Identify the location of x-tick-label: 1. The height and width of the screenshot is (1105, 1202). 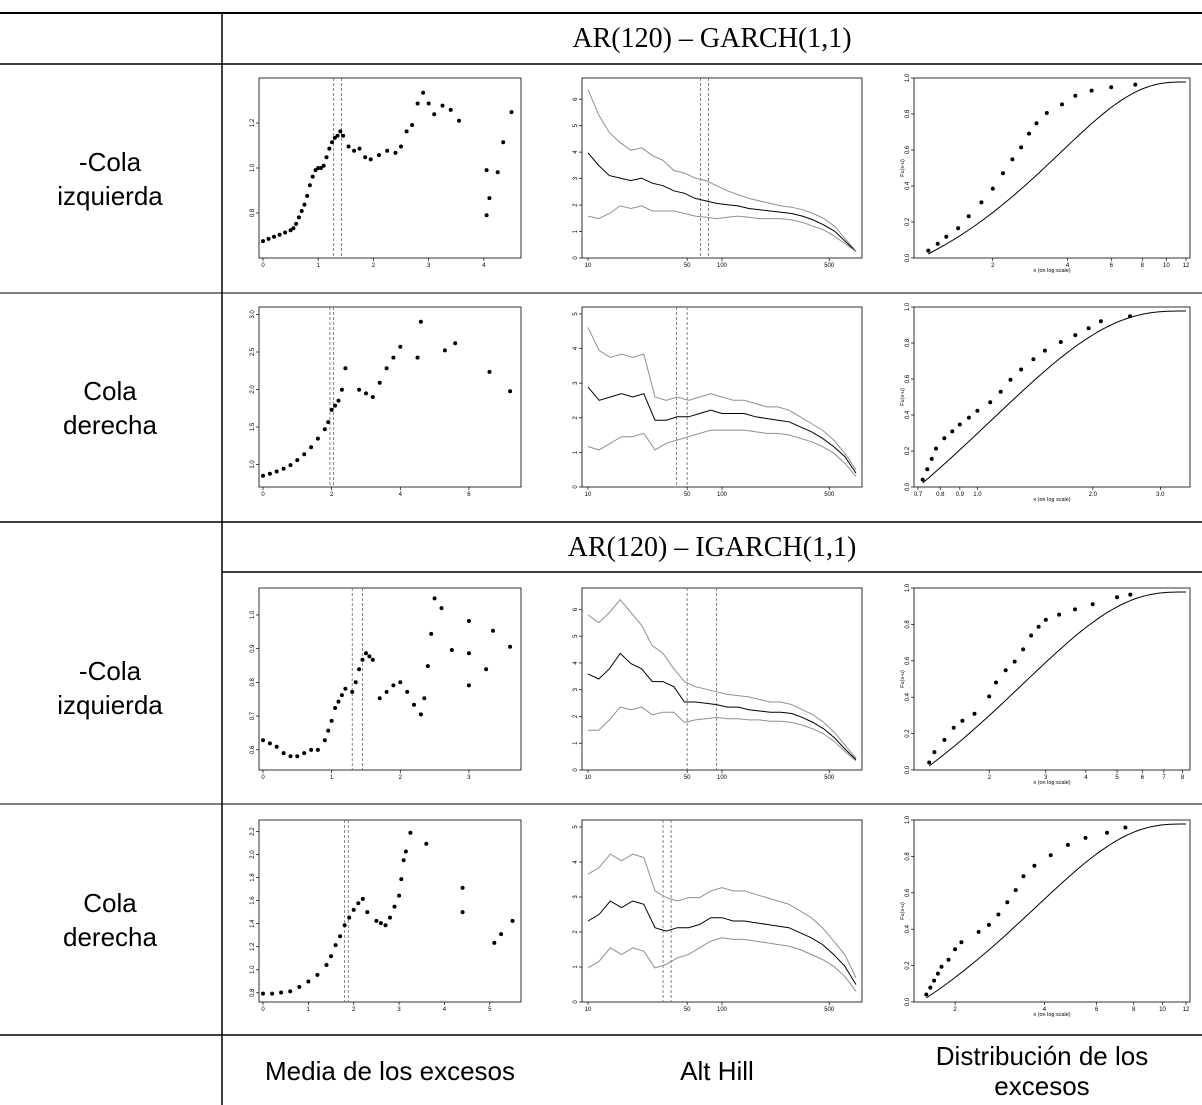
(319, 266).